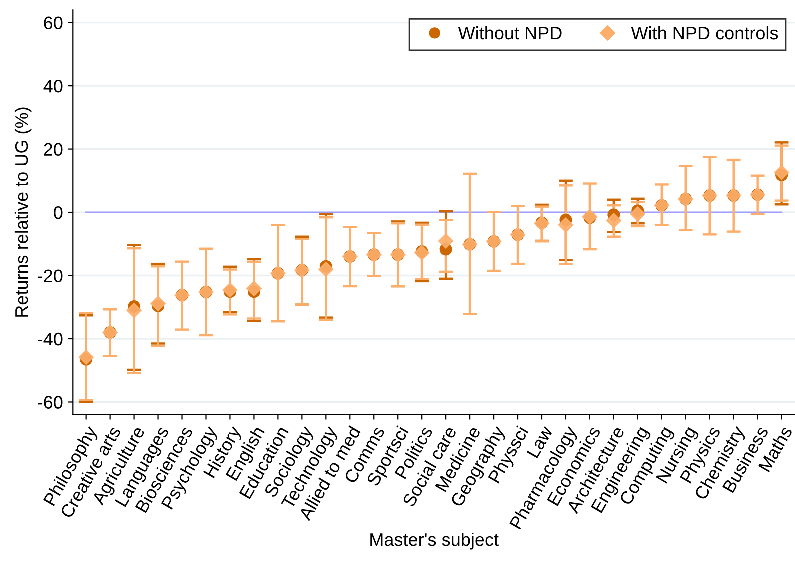 The image size is (795, 566). What do you see at coordinates (510, 33) in the screenshot?
I see `legend-label: Without NPD` at bounding box center [510, 33].